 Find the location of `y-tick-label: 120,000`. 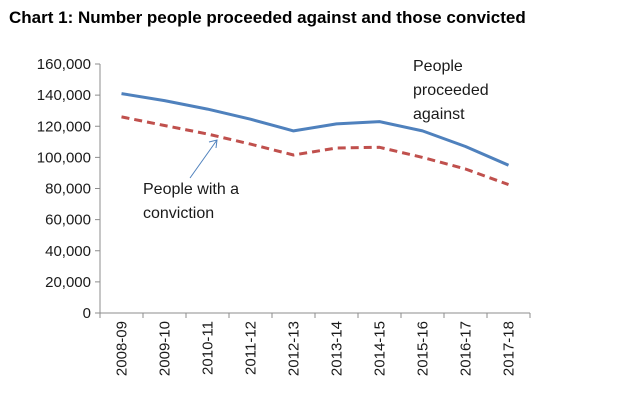

y-tick-label: 120,000 is located at coordinates (64, 126).